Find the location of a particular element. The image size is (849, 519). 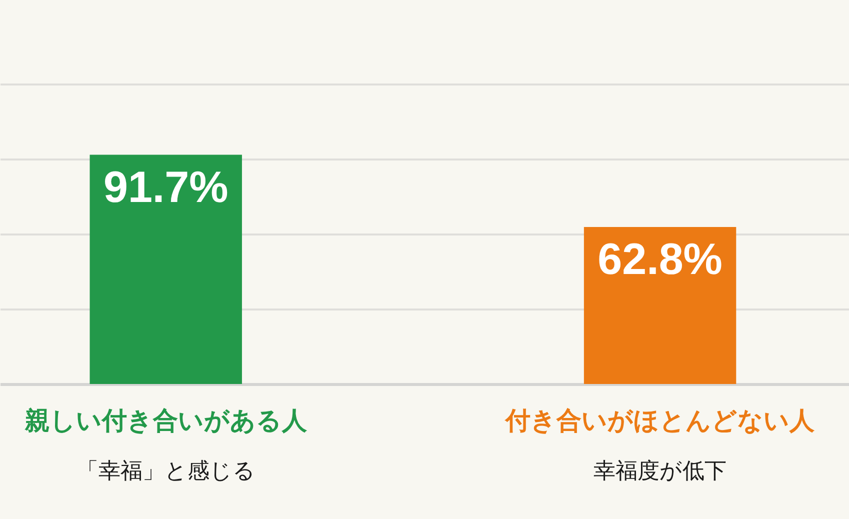

x-tick-label: 付き合いがほとんどない人 is located at coordinates (660, 420).